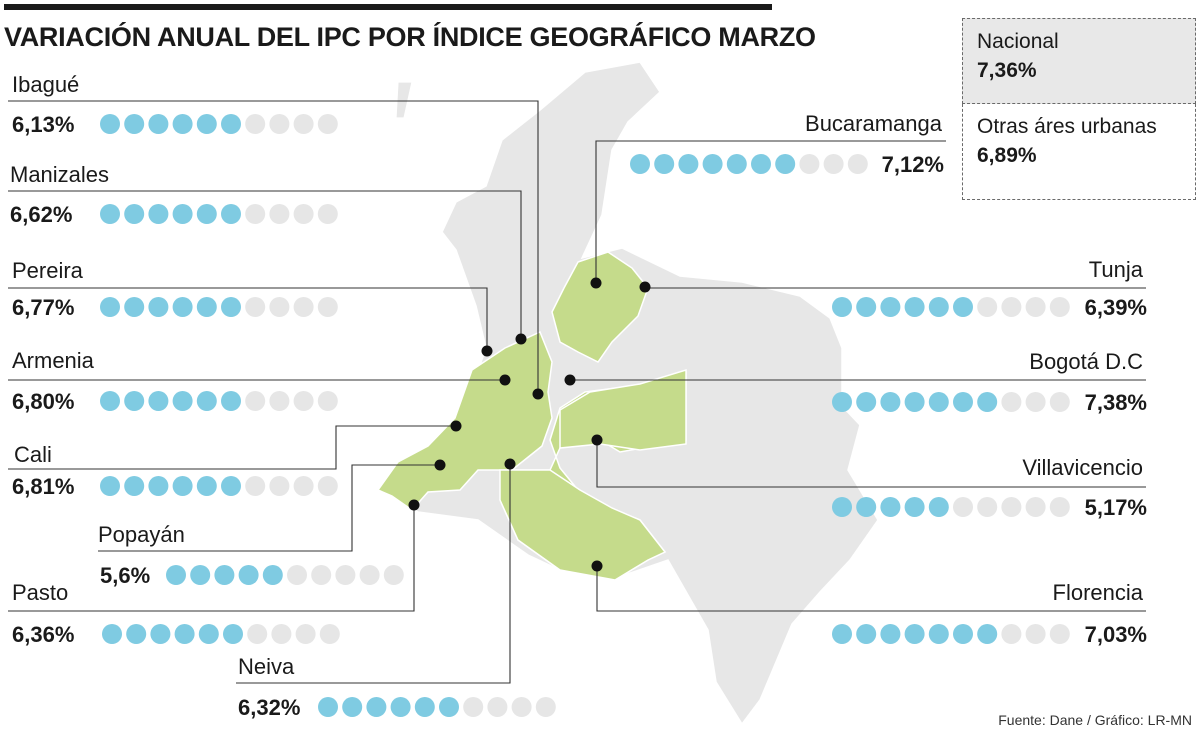  What do you see at coordinates (40, 592) in the screenshot?
I see `city-name-pasto: Pasto` at bounding box center [40, 592].